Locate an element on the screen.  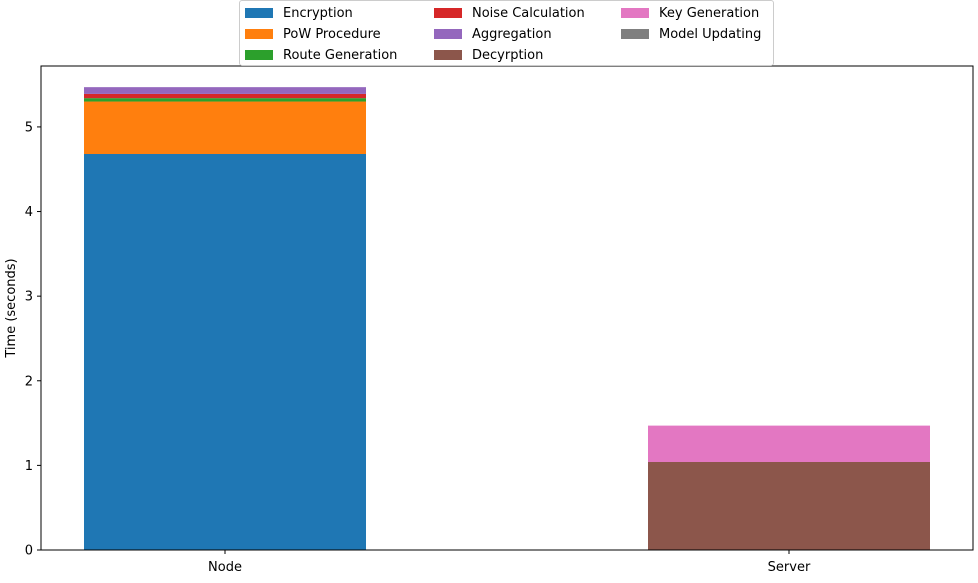
legend-item-encryption: Encryption is located at coordinates (299, 13).